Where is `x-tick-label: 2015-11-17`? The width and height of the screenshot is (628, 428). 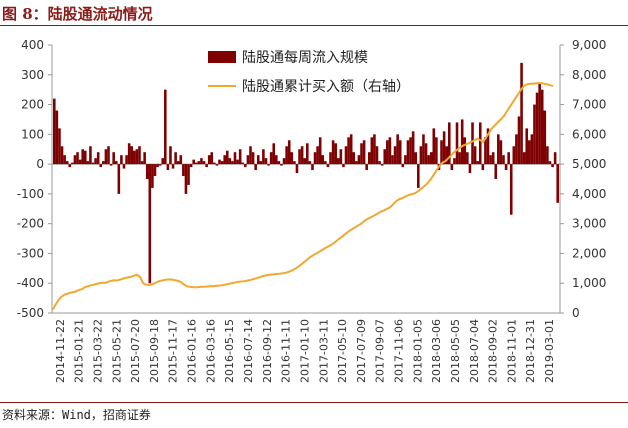 x-tick-label: 2015-11-17 is located at coordinates (173, 351).